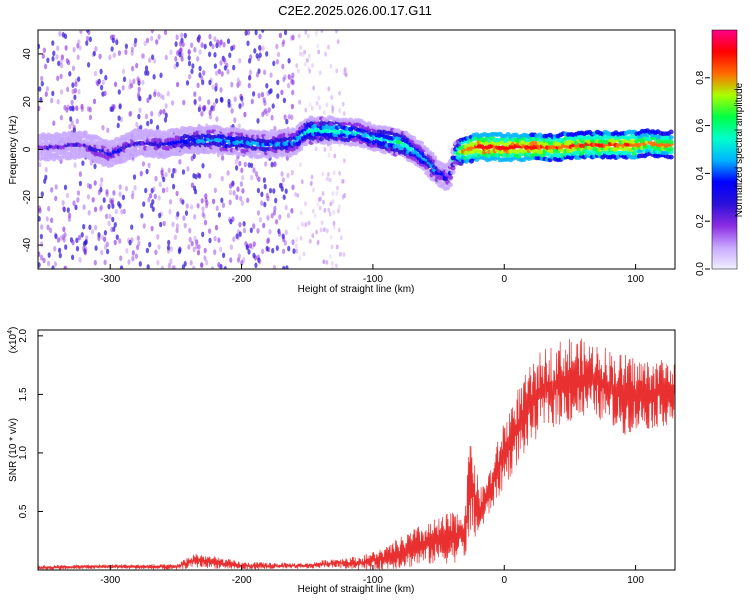  What do you see at coordinates (10, 332) in the screenshot?
I see `snr-scale-exponent: 4` at bounding box center [10, 332].